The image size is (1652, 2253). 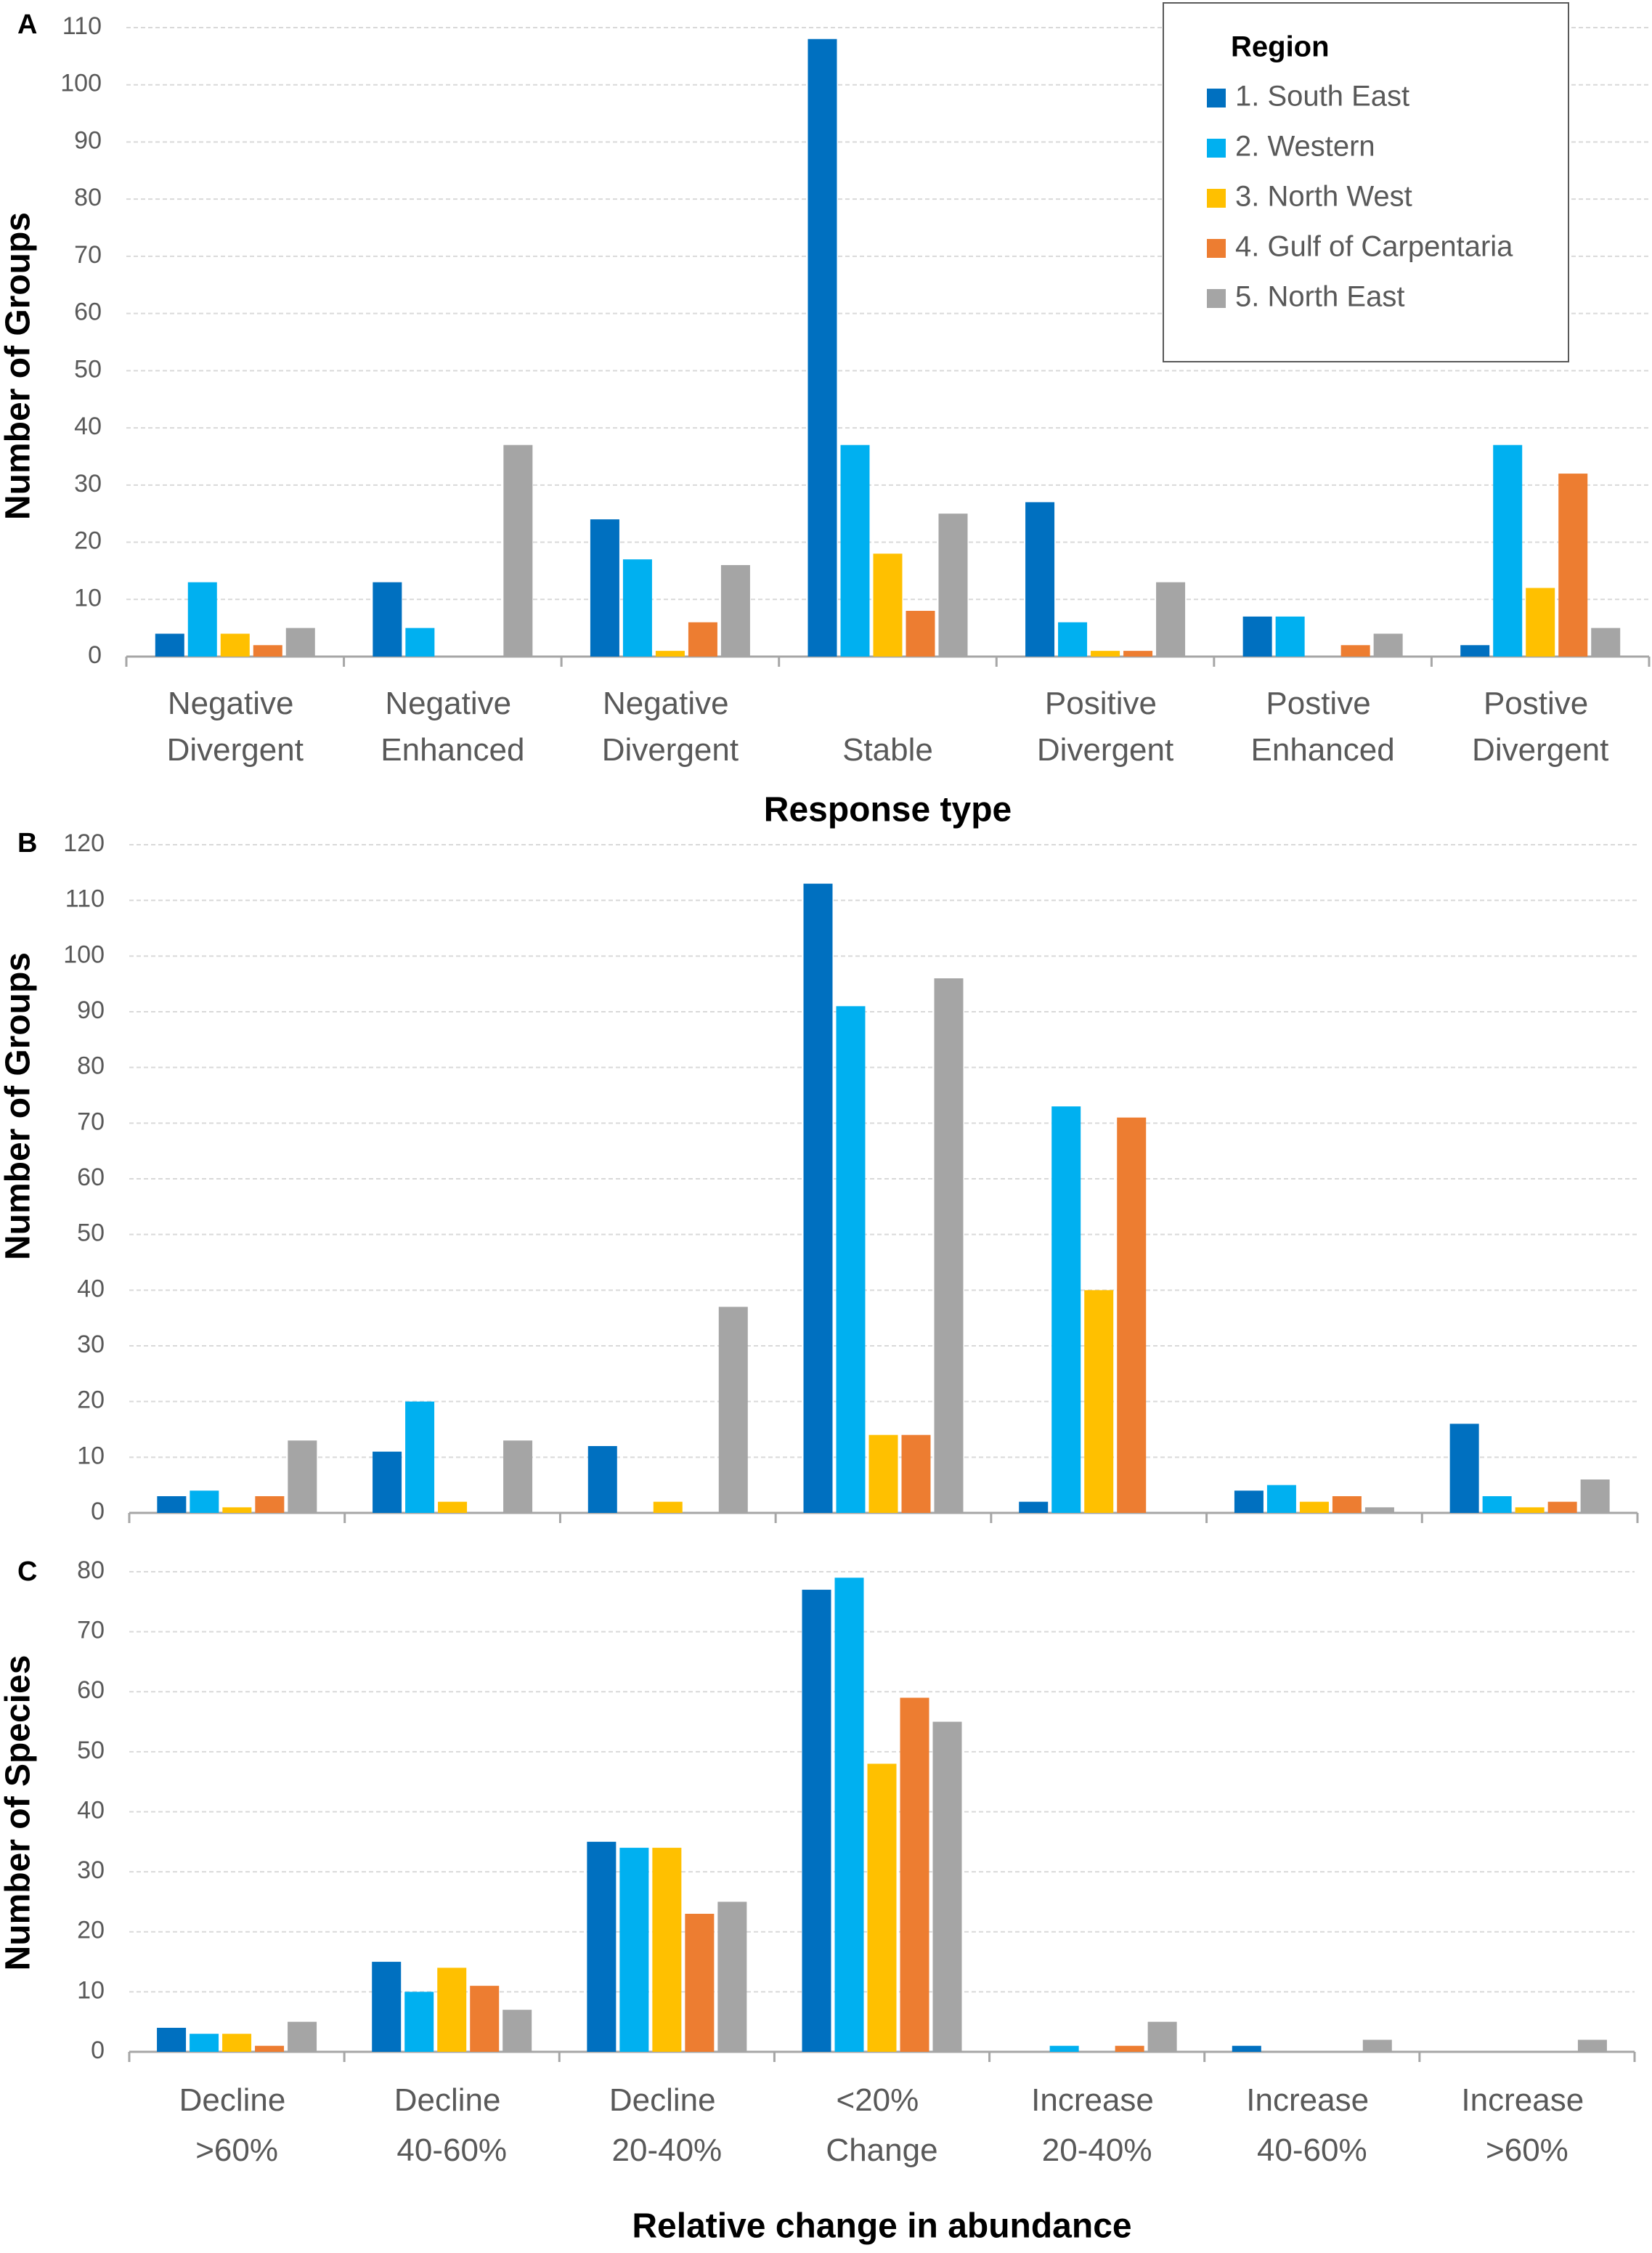 What do you see at coordinates (667, 2125) in the screenshot?
I see `x-tick-label: Decline 20-40%` at bounding box center [667, 2125].